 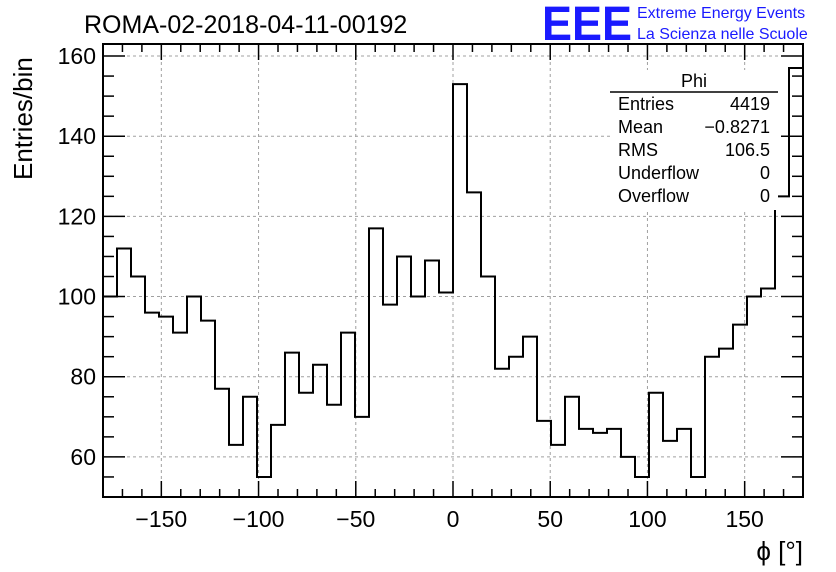 I want to click on stats-title: Phi, so click(x=694, y=81).